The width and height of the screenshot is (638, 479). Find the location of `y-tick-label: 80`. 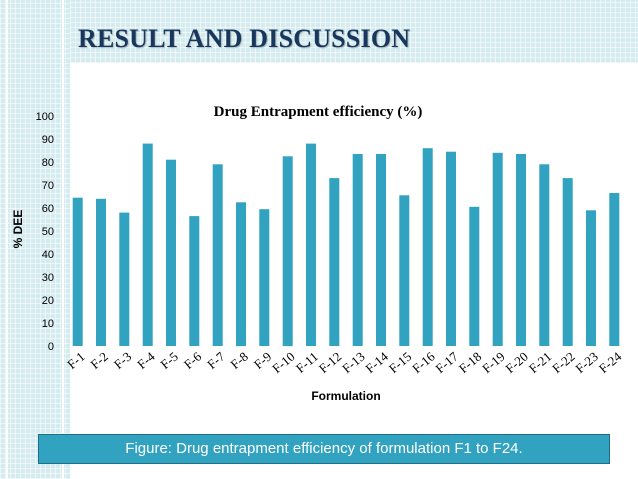

y-tick-label: 80 is located at coordinates (48, 163).